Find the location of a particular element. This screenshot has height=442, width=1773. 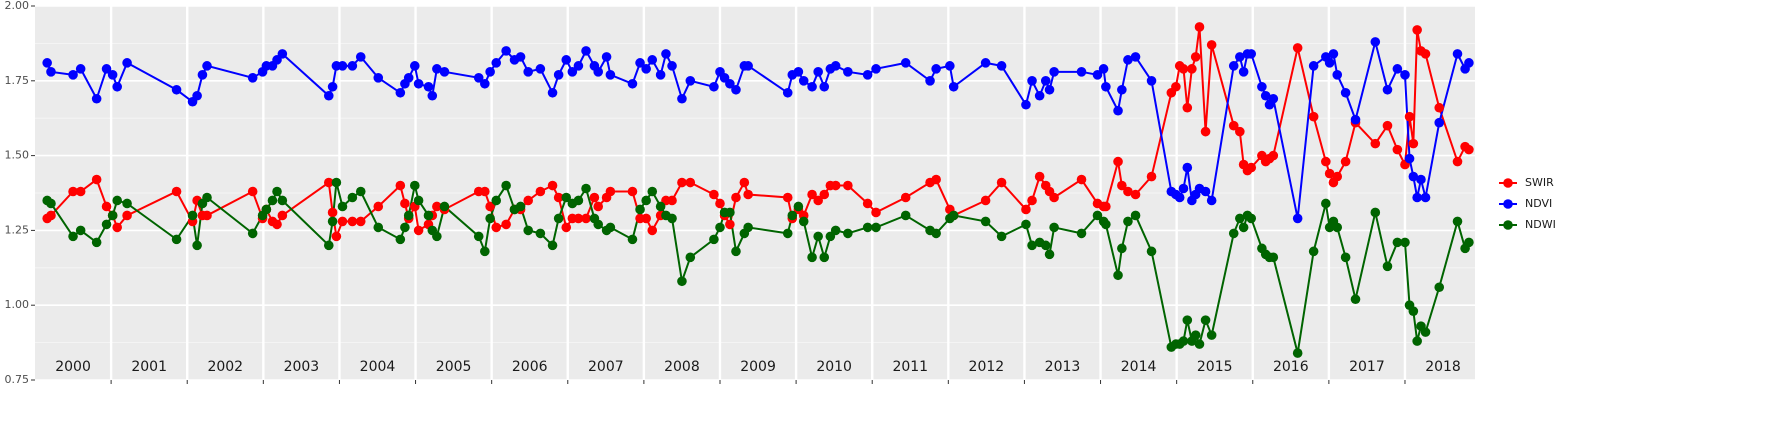

year-label: 2003 is located at coordinates (302, 367).